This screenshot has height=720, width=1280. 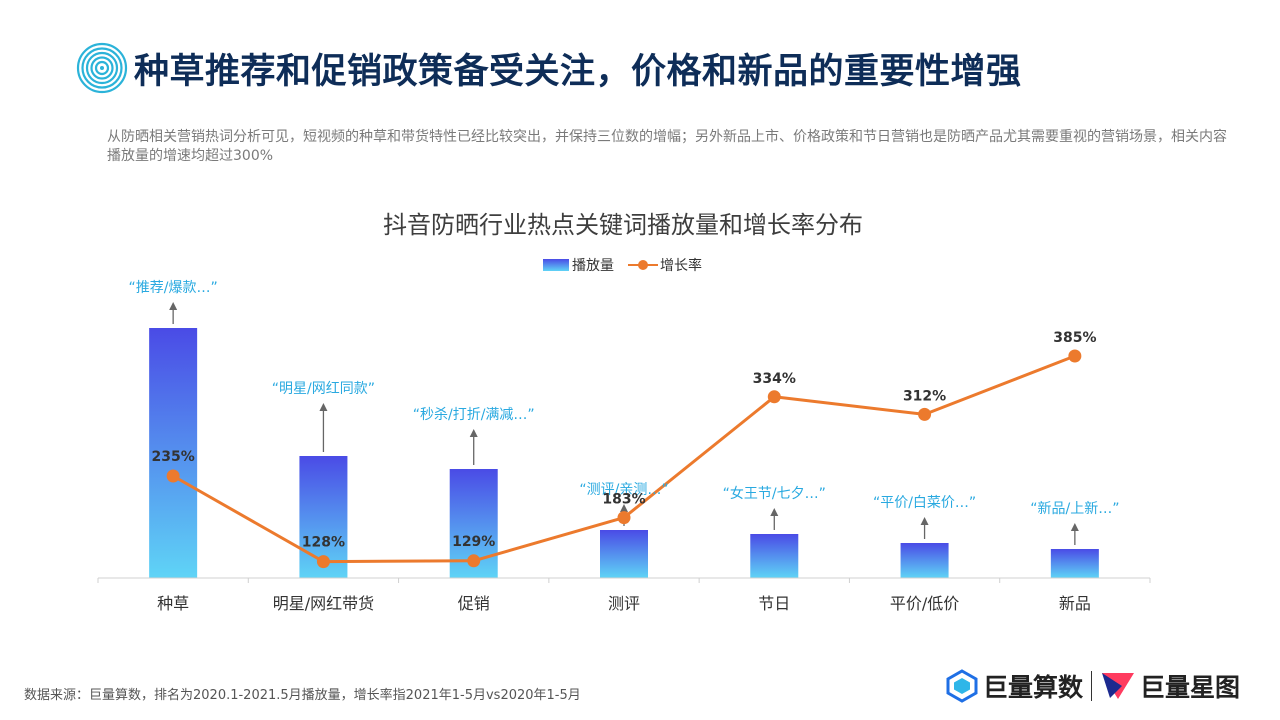 What do you see at coordinates (1189, 687) in the screenshot?
I see `brand-juliang-xingtu-label: 巨量星图` at bounding box center [1189, 687].